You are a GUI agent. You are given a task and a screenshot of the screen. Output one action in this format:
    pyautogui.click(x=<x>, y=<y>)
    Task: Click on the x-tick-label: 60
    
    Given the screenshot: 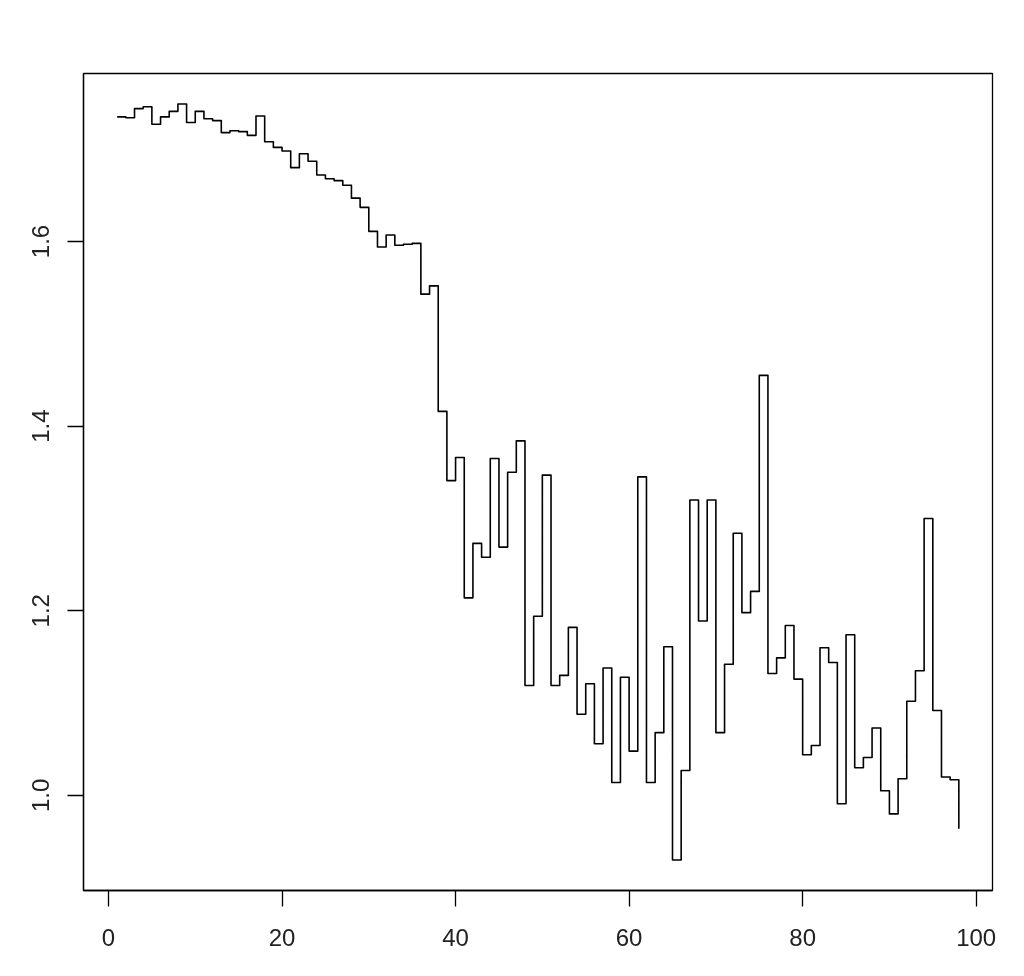 What is the action you would take?
    pyautogui.click(x=629, y=937)
    